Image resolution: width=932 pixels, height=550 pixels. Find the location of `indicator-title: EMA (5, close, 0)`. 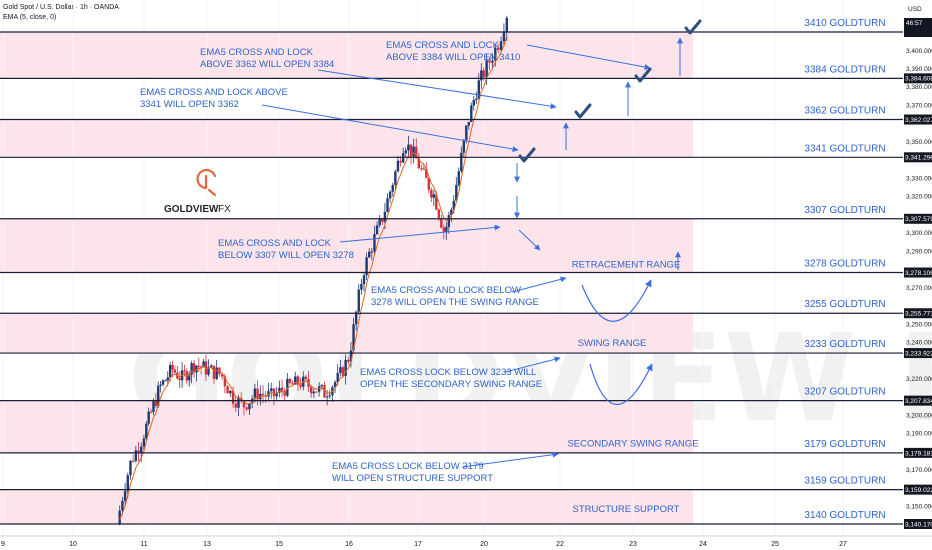

indicator-title: EMA (5, close, 0) is located at coordinates (30, 17).